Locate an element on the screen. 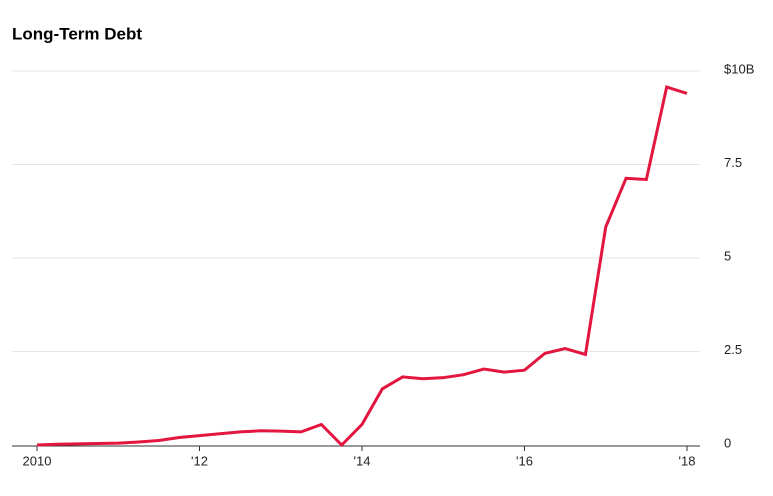  x-tick-label: '12 is located at coordinates (199, 460).